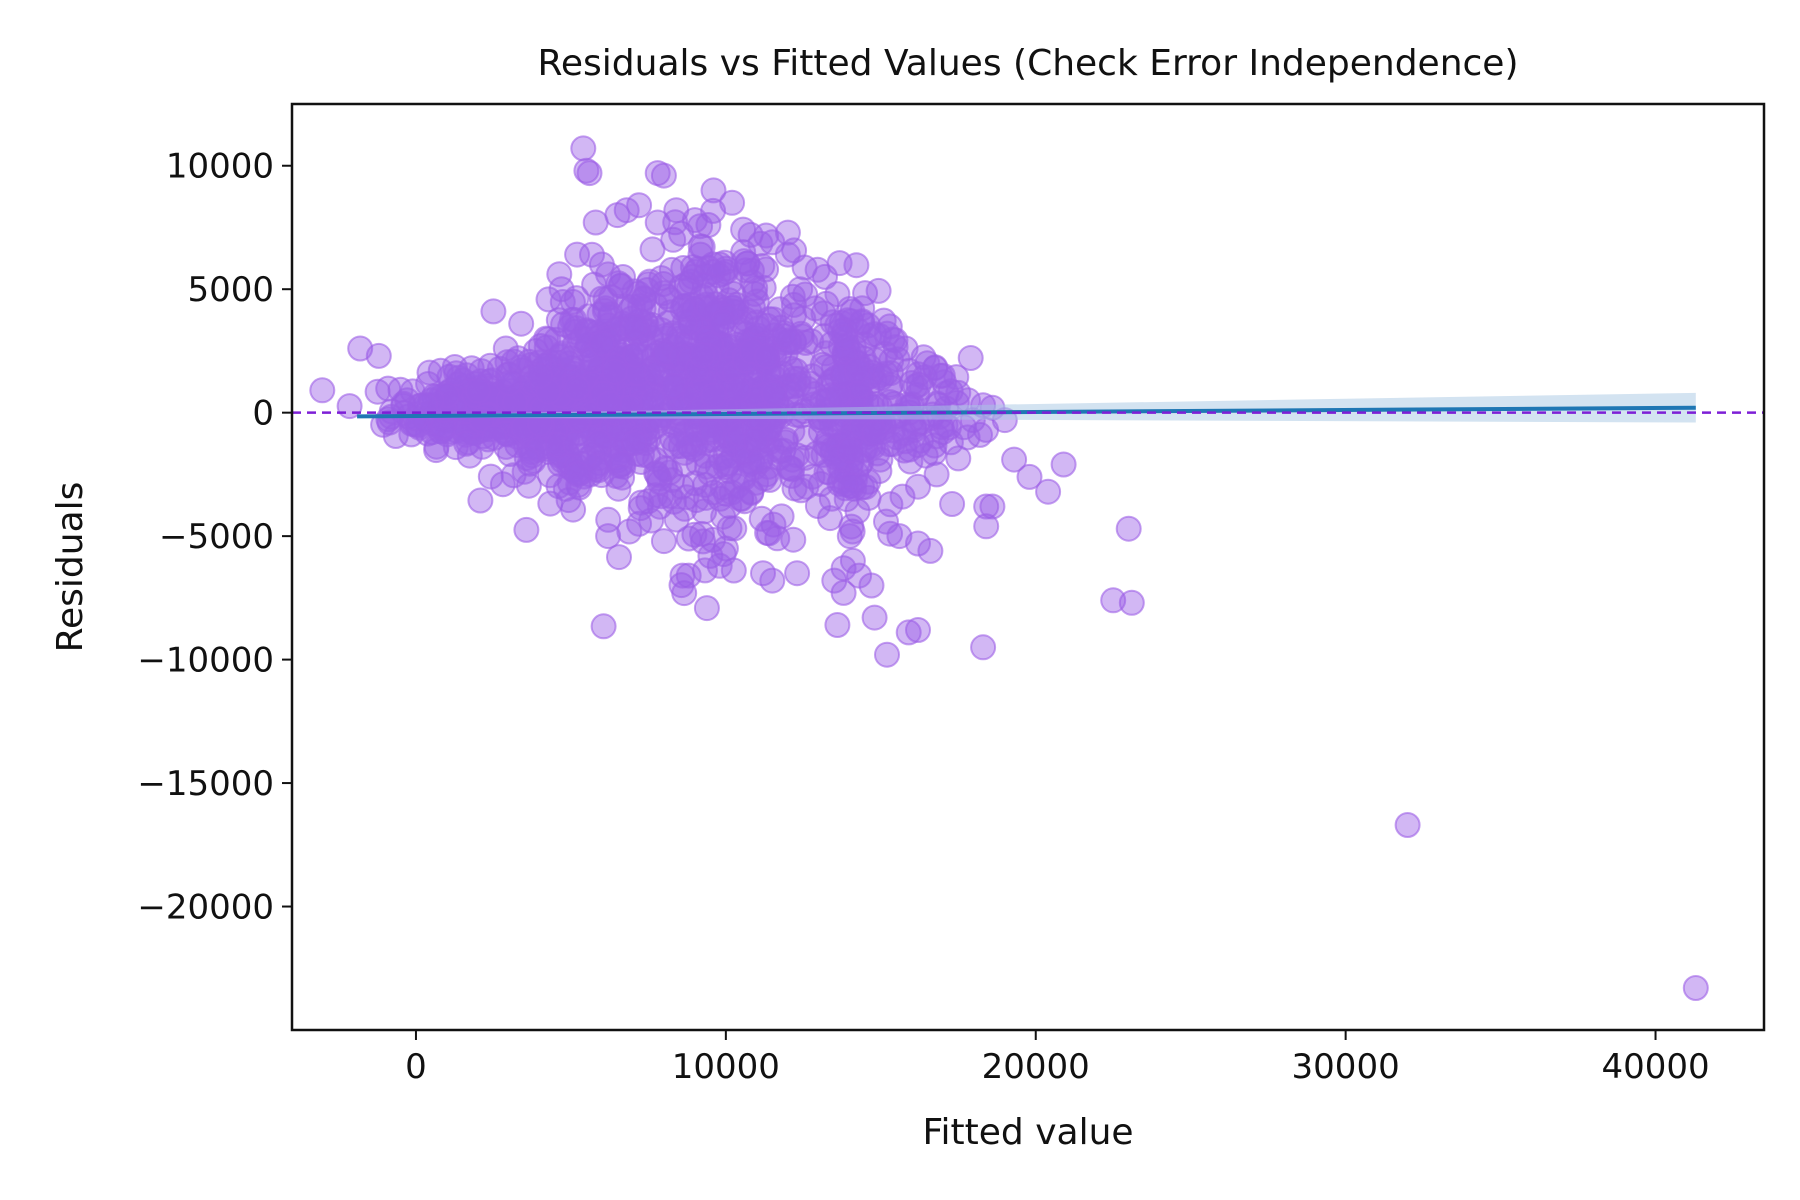 The width and height of the screenshot is (1800, 1200). I want to click on y-tick-label: 10000, so click(220, 167).